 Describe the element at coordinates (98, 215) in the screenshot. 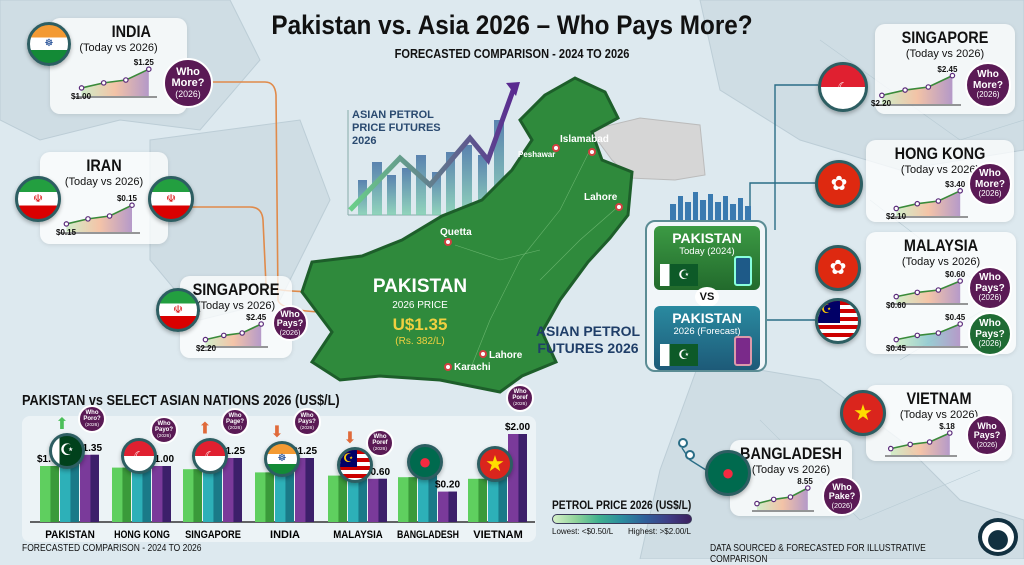

I see `trend-sparkline: $0.15 $0.15` at that location.